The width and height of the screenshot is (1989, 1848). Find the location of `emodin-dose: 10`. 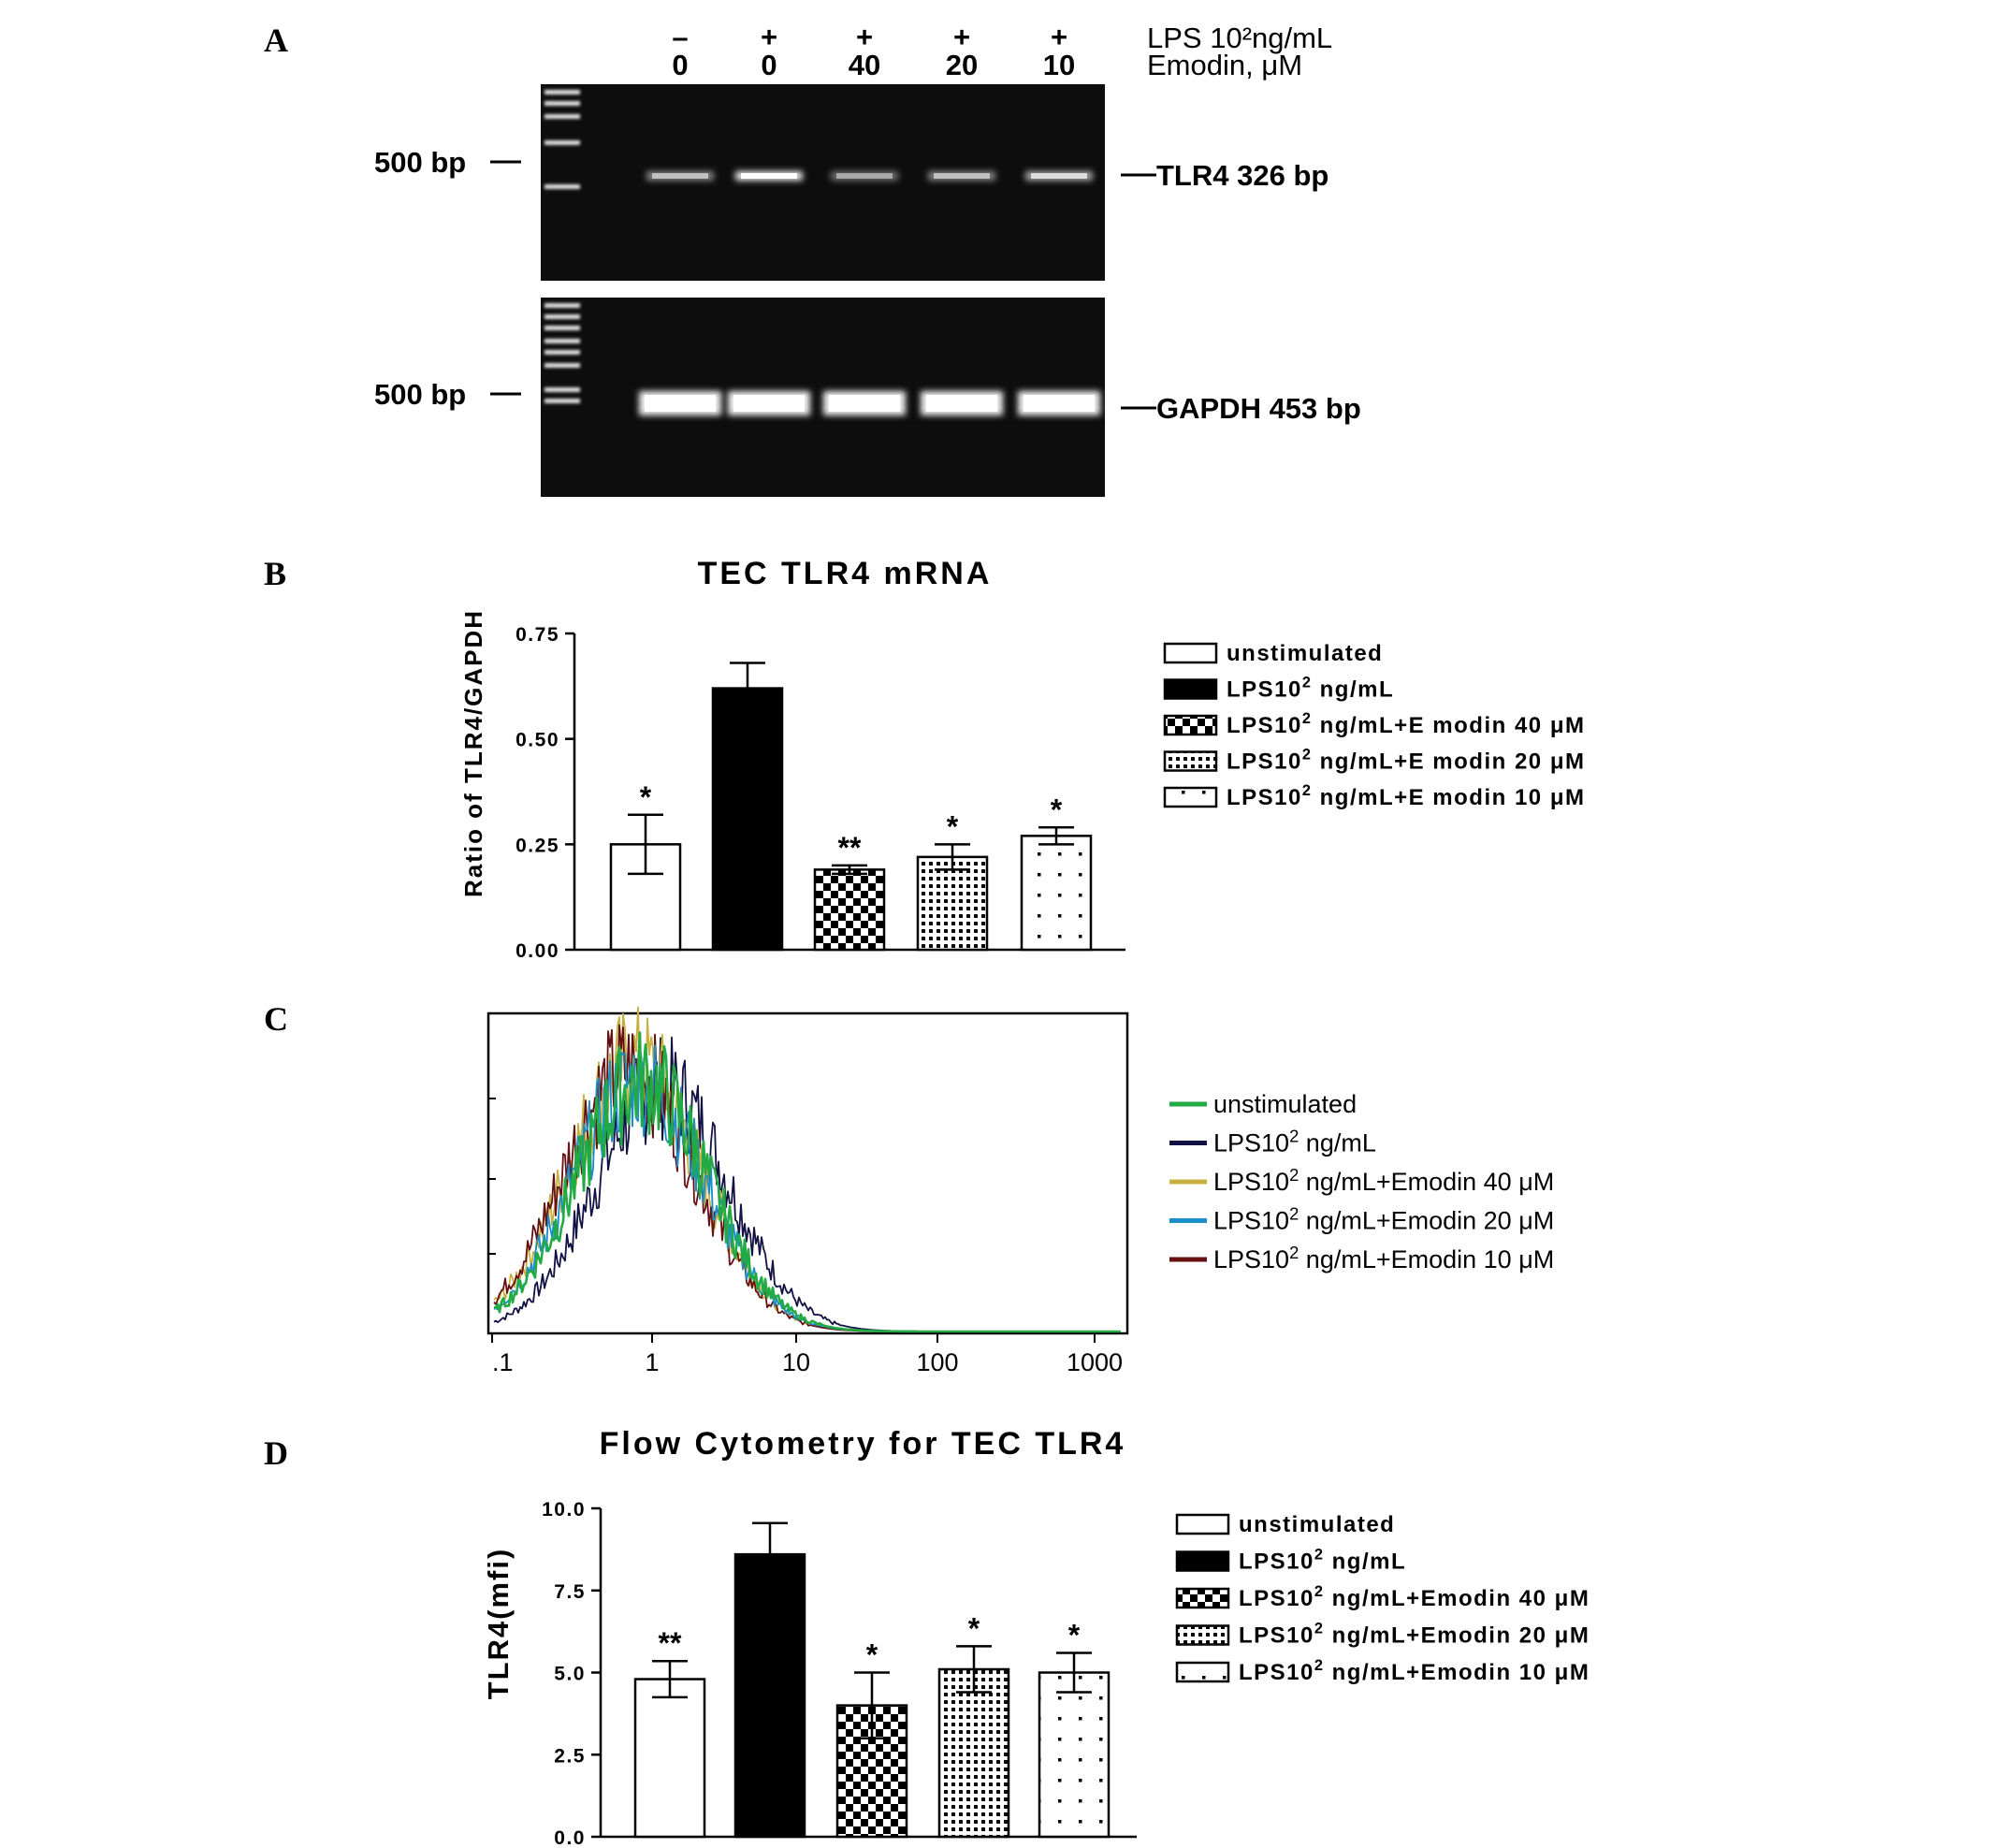

emodin-dose: 10 is located at coordinates (1059, 65).